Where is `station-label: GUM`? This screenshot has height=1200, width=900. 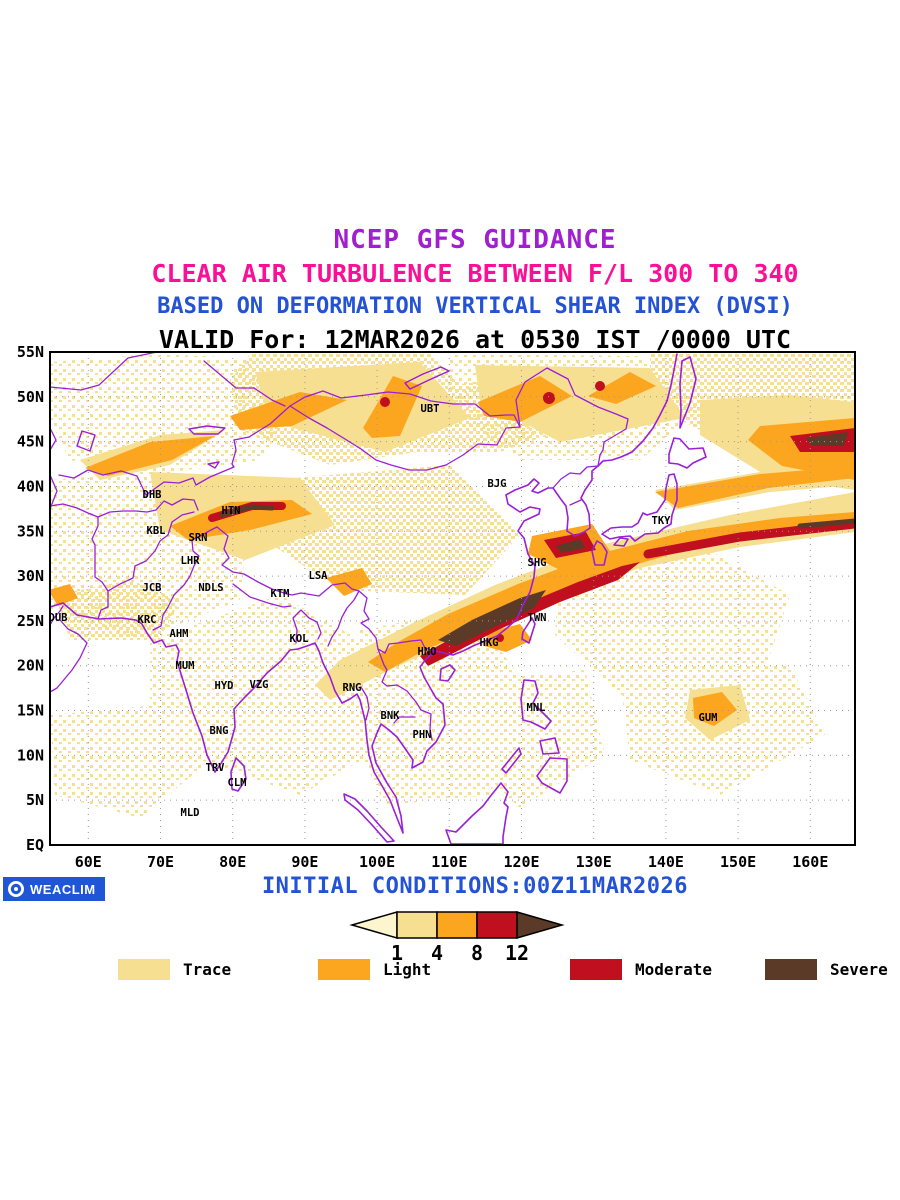
station-label: GUM is located at coordinates (708, 718).